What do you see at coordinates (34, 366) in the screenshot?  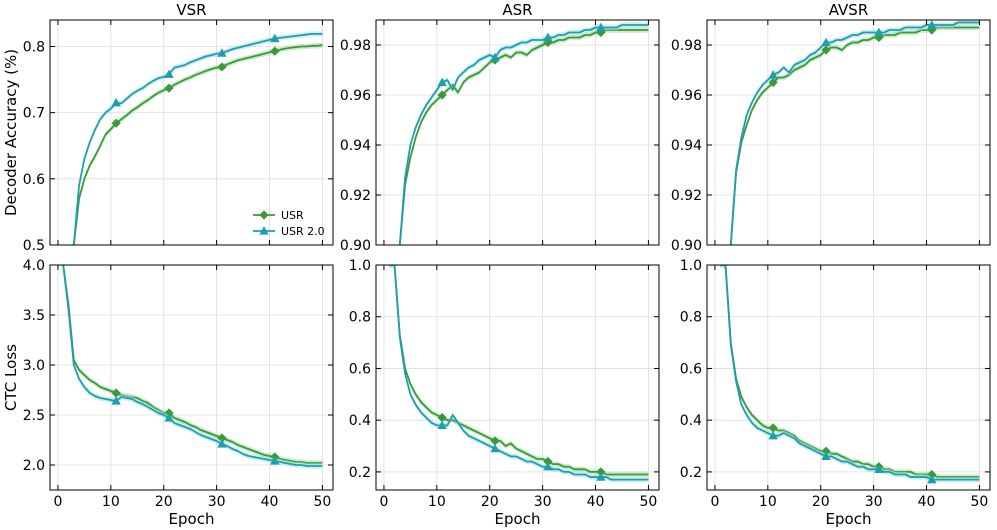 I see `y-tick-label: 3.0` at bounding box center [34, 366].